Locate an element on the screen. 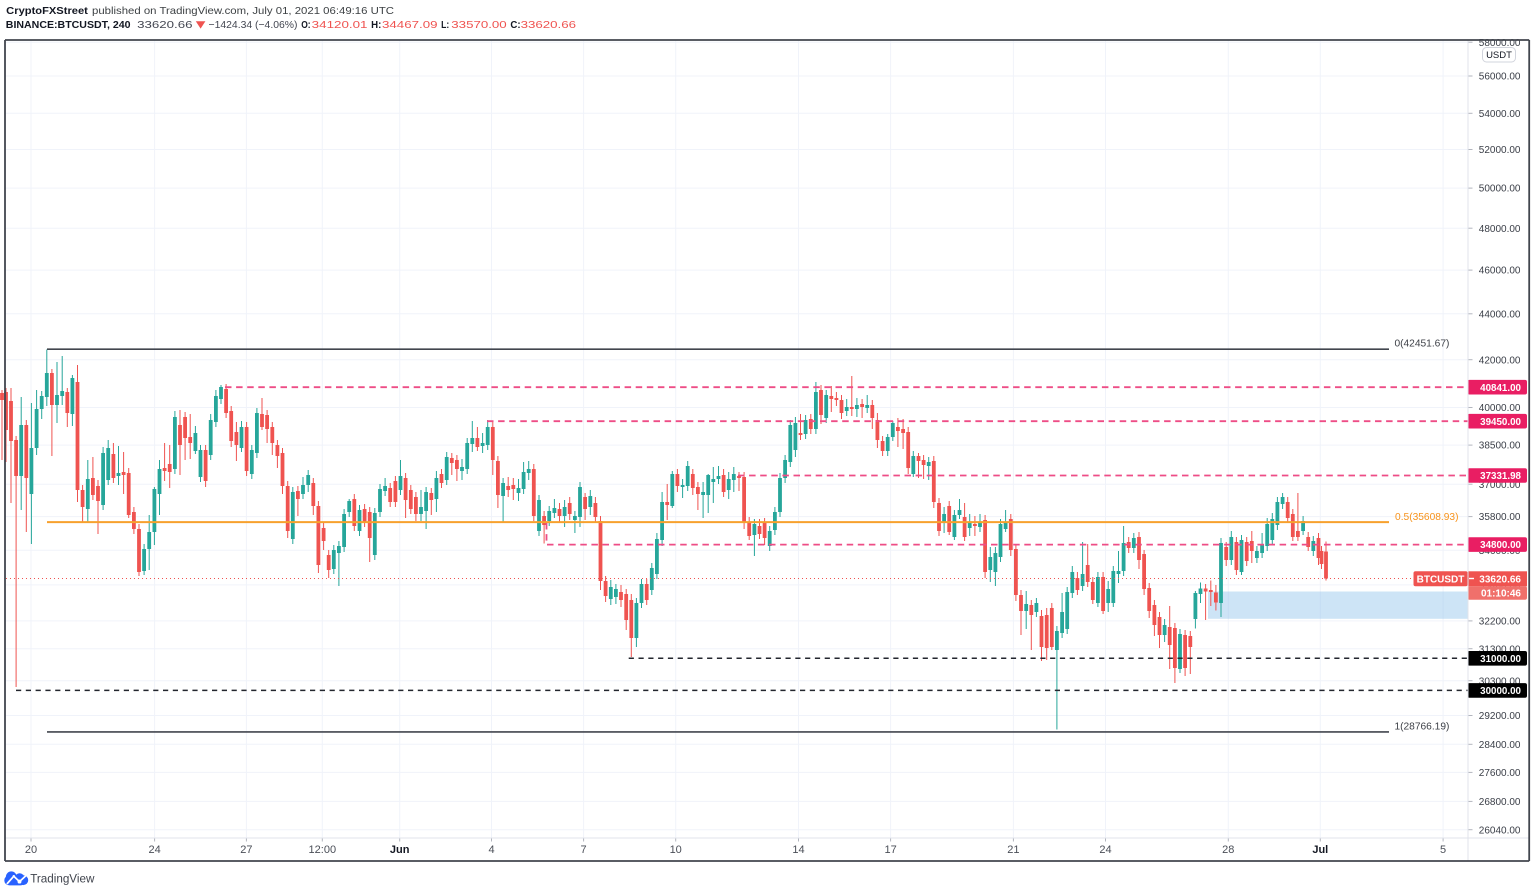 This screenshot has height=895, width=1536. svg-text: 38500.00 is located at coordinates (1500, 446).